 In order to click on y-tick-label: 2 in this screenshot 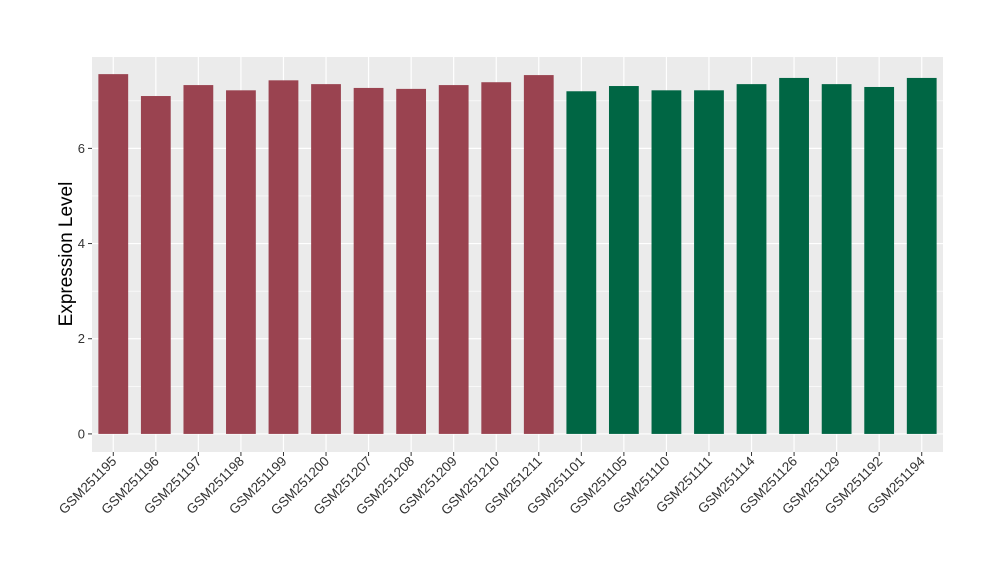, I will do `click(81, 338)`.